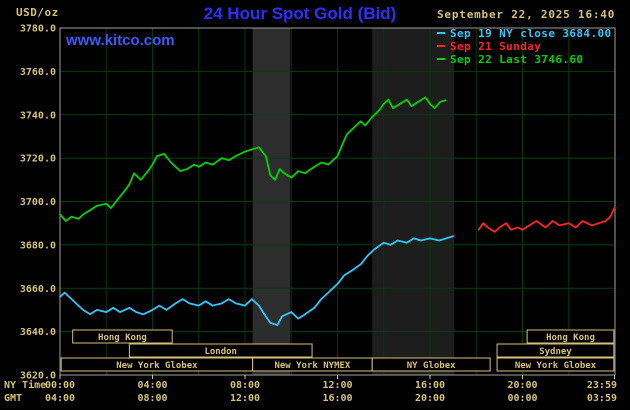  Describe the element at coordinates (152, 398) in the screenshot. I see `x-tick-label-gmt: 08:00` at that location.